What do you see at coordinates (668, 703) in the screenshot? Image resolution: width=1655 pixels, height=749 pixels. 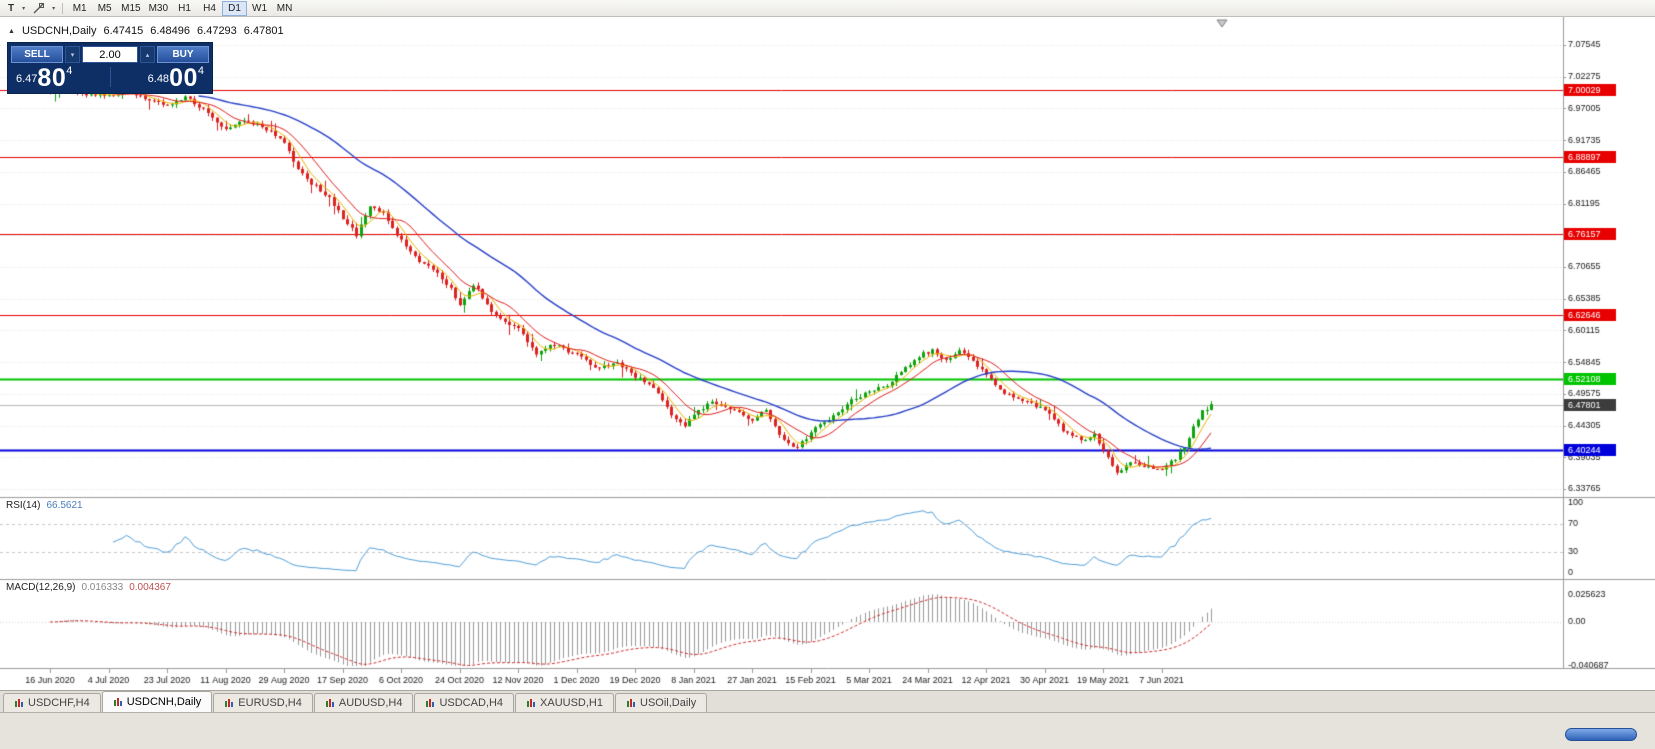 I see `chart-tab-label: USOil,Daily` at bounding box center [668, 703].